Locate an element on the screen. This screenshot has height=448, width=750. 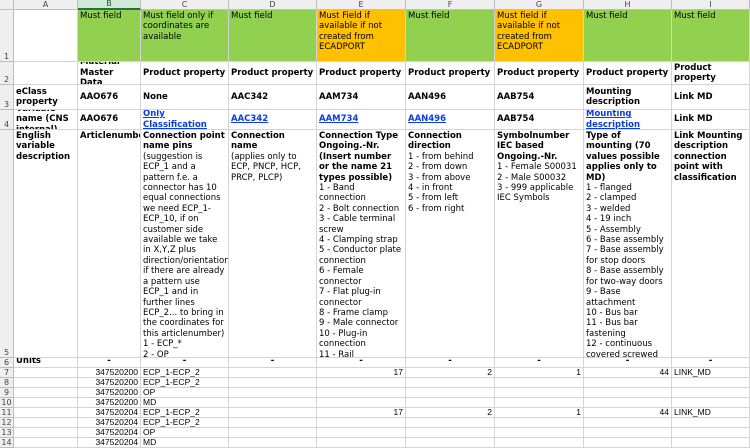
column-header: G is located at coordinates (539, 5).